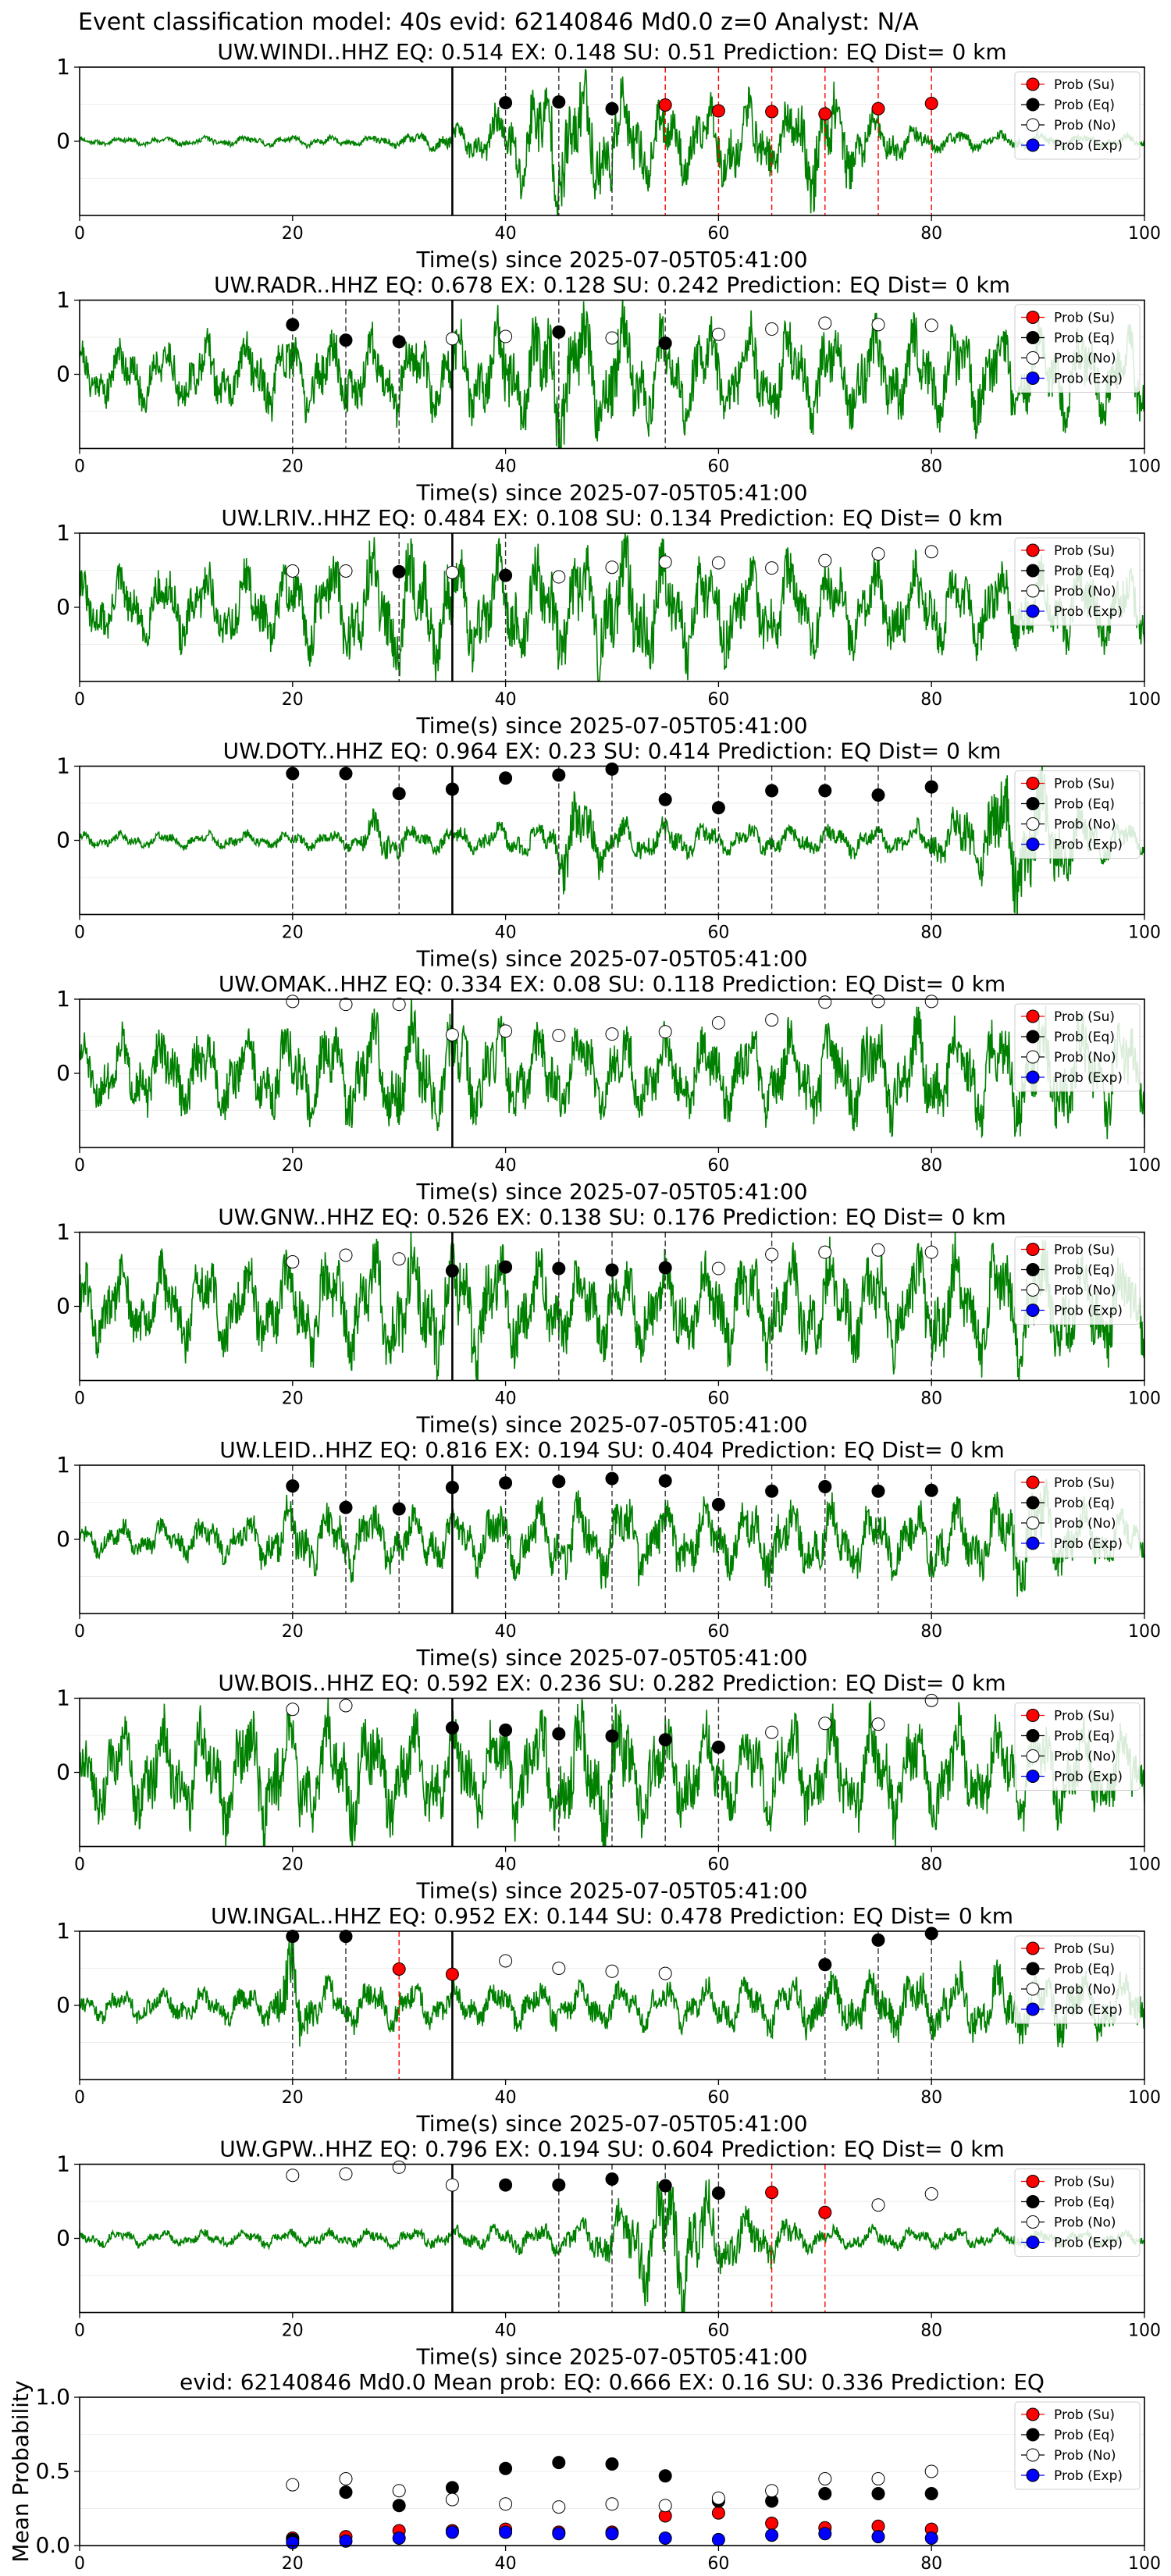 The height and width of the screenshot is (2576, 1171). I want to click on x-axis-label: Time(s) since 2025-07-05T05:41:00, so click(611, 1191).